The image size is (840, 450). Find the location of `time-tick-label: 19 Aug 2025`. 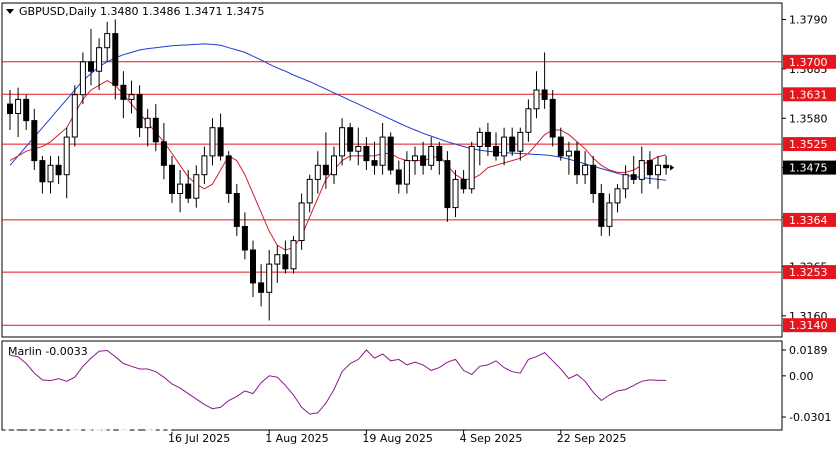

time-tick-label: 19 Aug 2025 is located at coordinates (397, 438).